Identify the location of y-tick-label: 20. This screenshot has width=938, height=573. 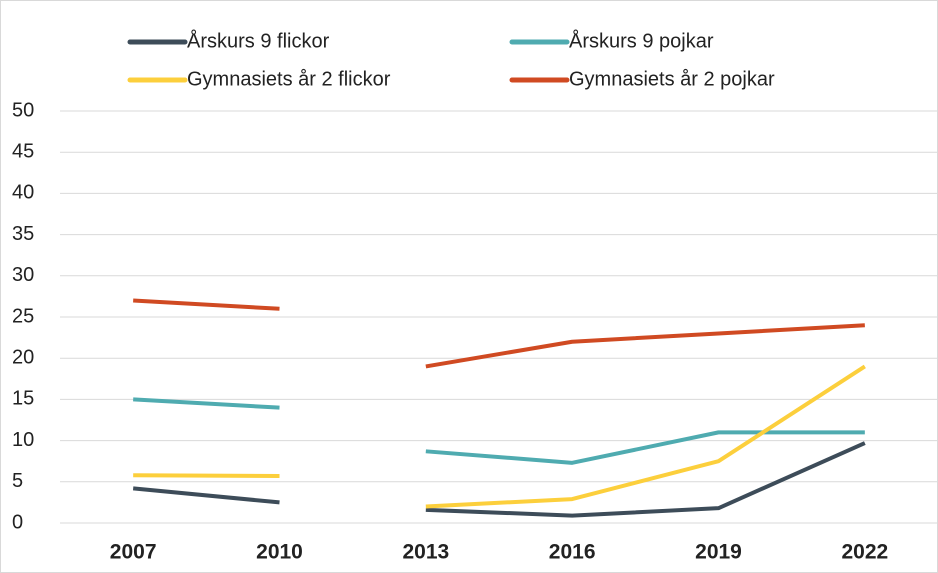
(23, 357).